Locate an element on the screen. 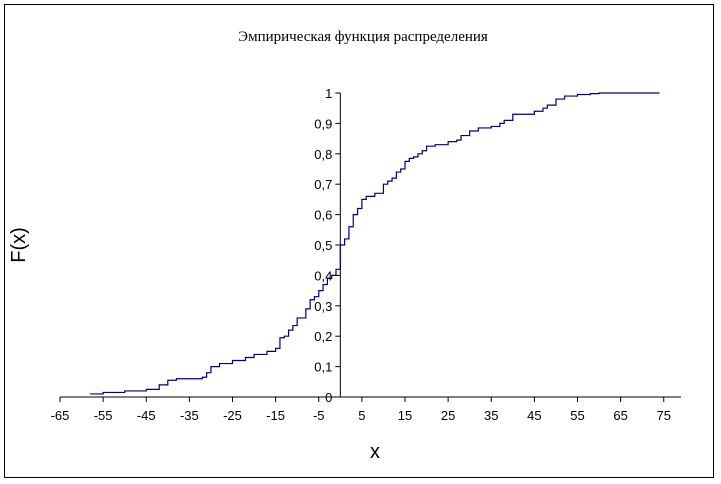 Image resolution: width=721 pixels, height=484 pixels. x-tick-label: 35 is located at coordinates (491, 415).